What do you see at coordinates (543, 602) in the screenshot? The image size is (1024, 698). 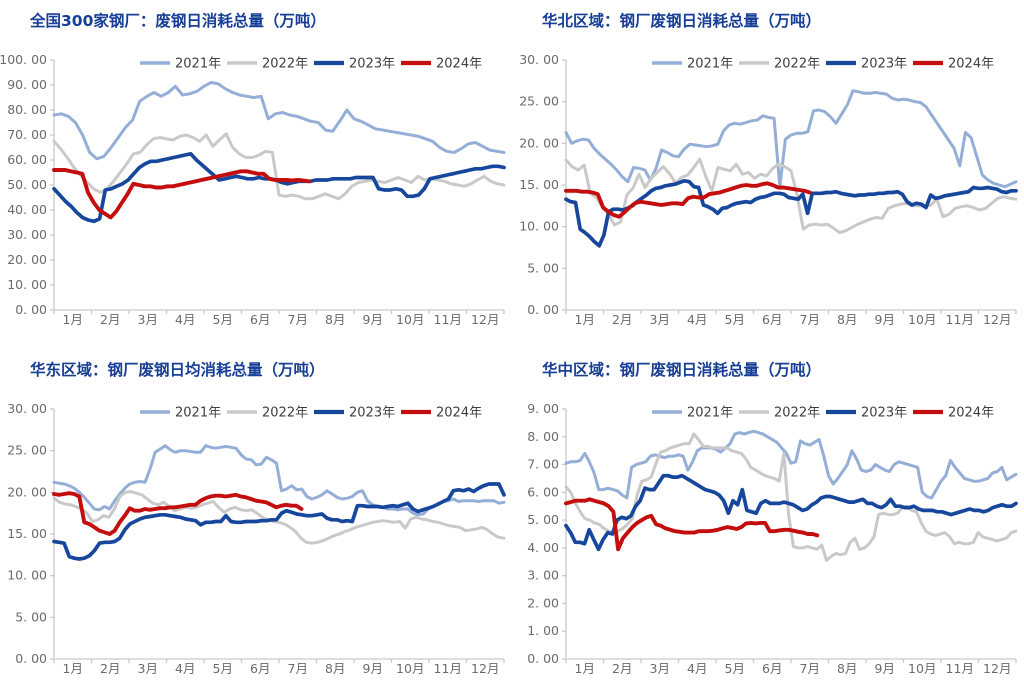 I see `y-axis-tick-label: 2. 00` at bounding box center [543, 602].